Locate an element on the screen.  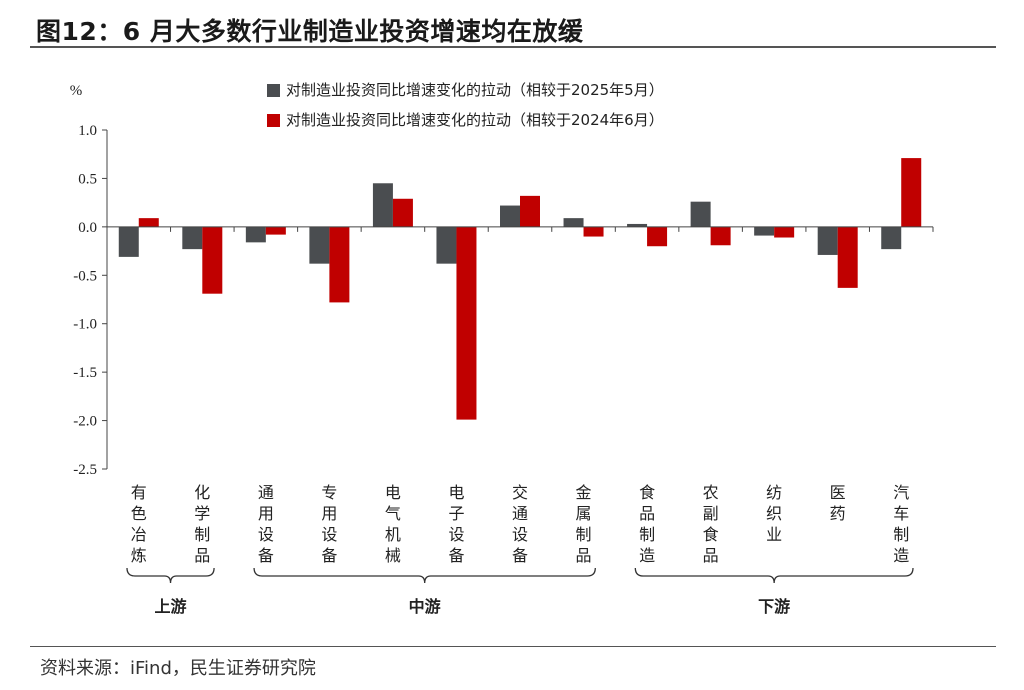
category-label: 有色冶炼 is located at coordinates (139, 524).